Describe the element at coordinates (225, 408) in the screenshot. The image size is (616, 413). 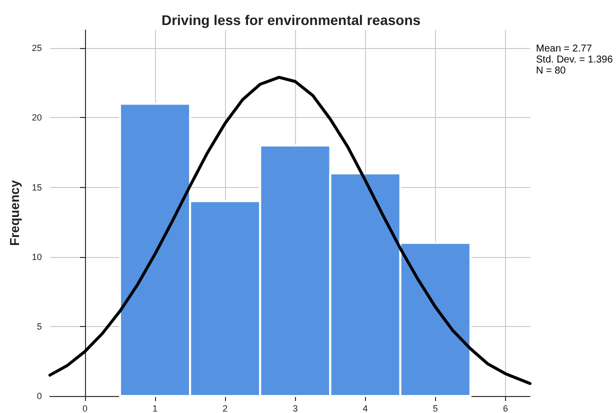
I see `x-tick-label: 2` at that location.